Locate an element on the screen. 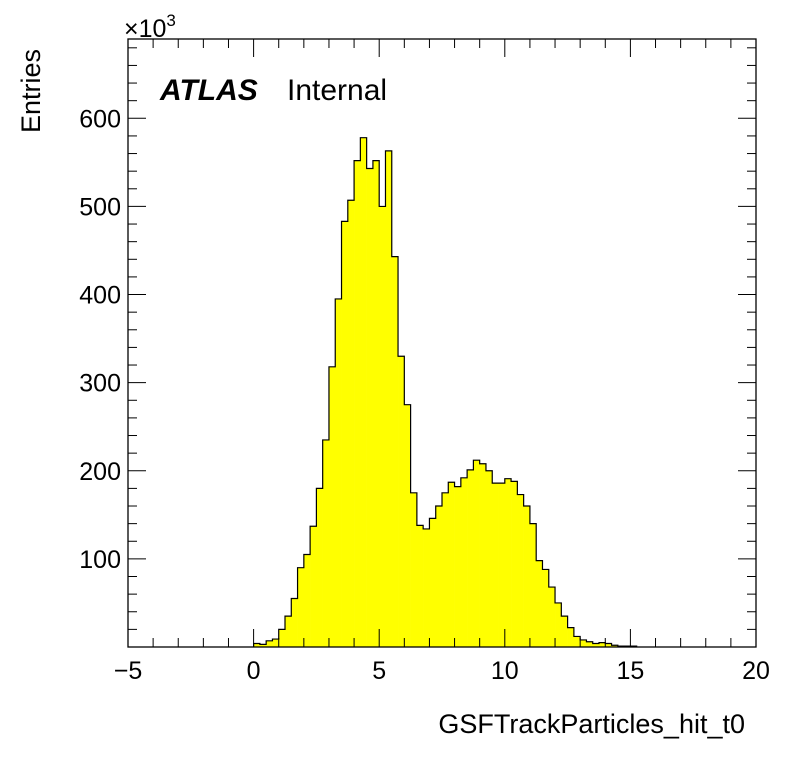 The height and width of the screenshot is (772, 796). y-tick-label: 300 is located at coordinates (100, 384).